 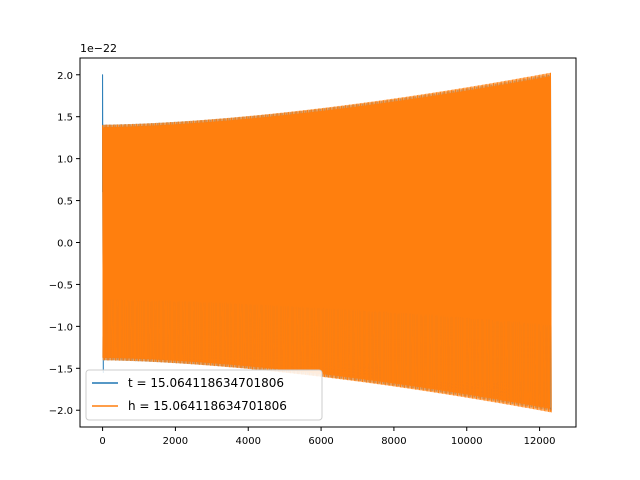 What do you see at coordinates (207, 406) in the screenshot?
I see `legend-label-h: h = 15.064118634701806` at bounding box center [207, 406].